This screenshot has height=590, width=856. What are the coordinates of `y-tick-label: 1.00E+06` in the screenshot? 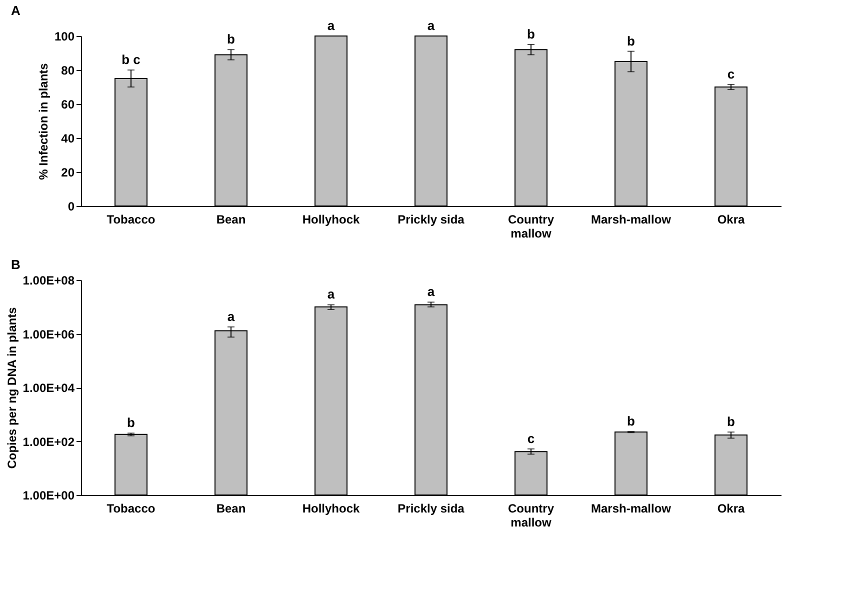 It's located at (48, 334).